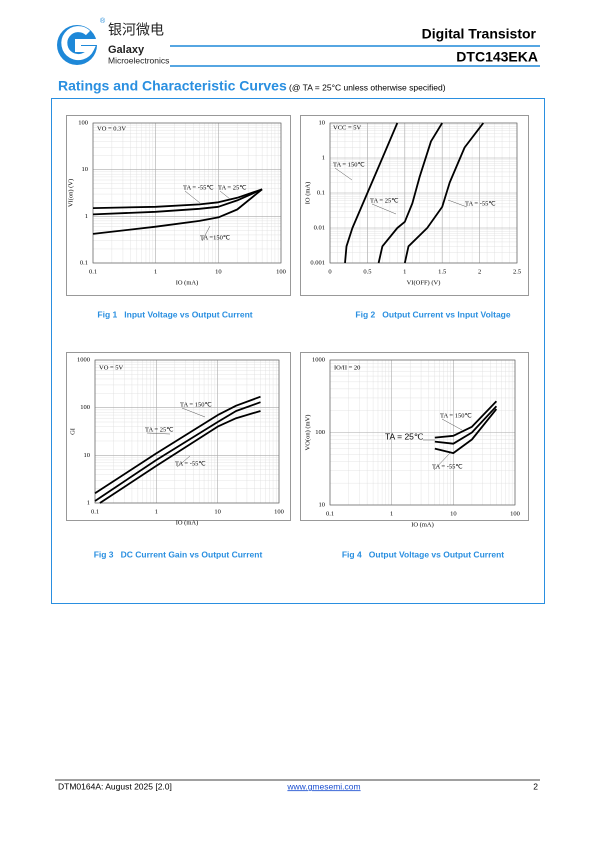 The image size is (595, 847). Describe the element at coordinates (423, 554) in the screenshot. I see `figure-caption: Fig 4 Output Voltage vs Output Current` at that location.